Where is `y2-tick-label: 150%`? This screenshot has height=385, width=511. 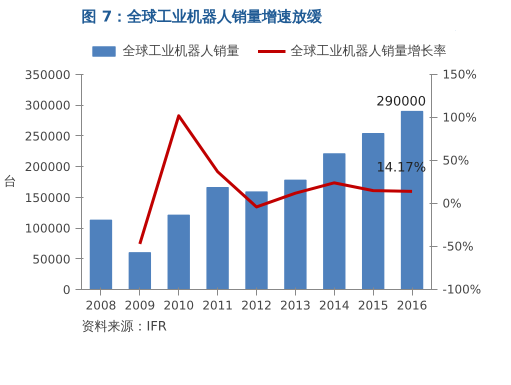
y2-tick-label: 150% is located at coordinates (459, 75).